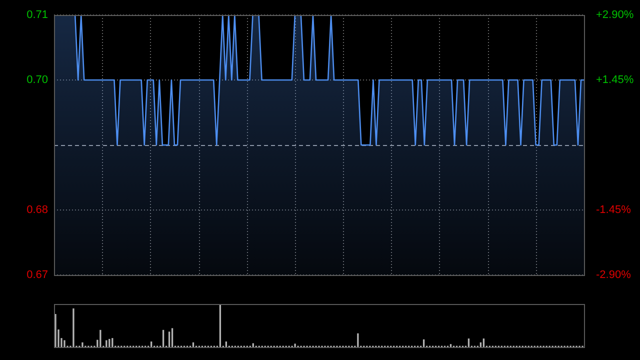  I want to click on y-tick-label: 0.71, so click(37, 15).